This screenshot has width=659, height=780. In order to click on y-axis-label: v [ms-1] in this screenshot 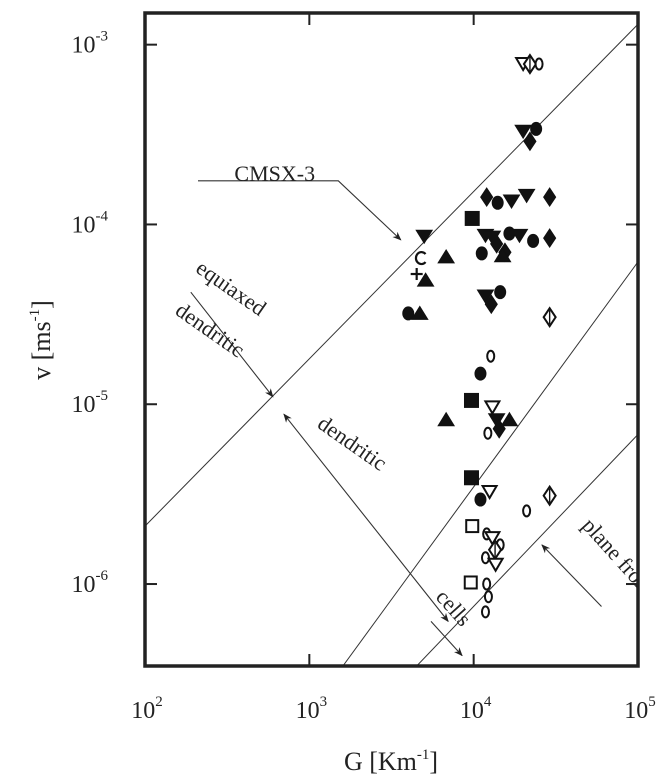, I will do `click(41, 340)`.